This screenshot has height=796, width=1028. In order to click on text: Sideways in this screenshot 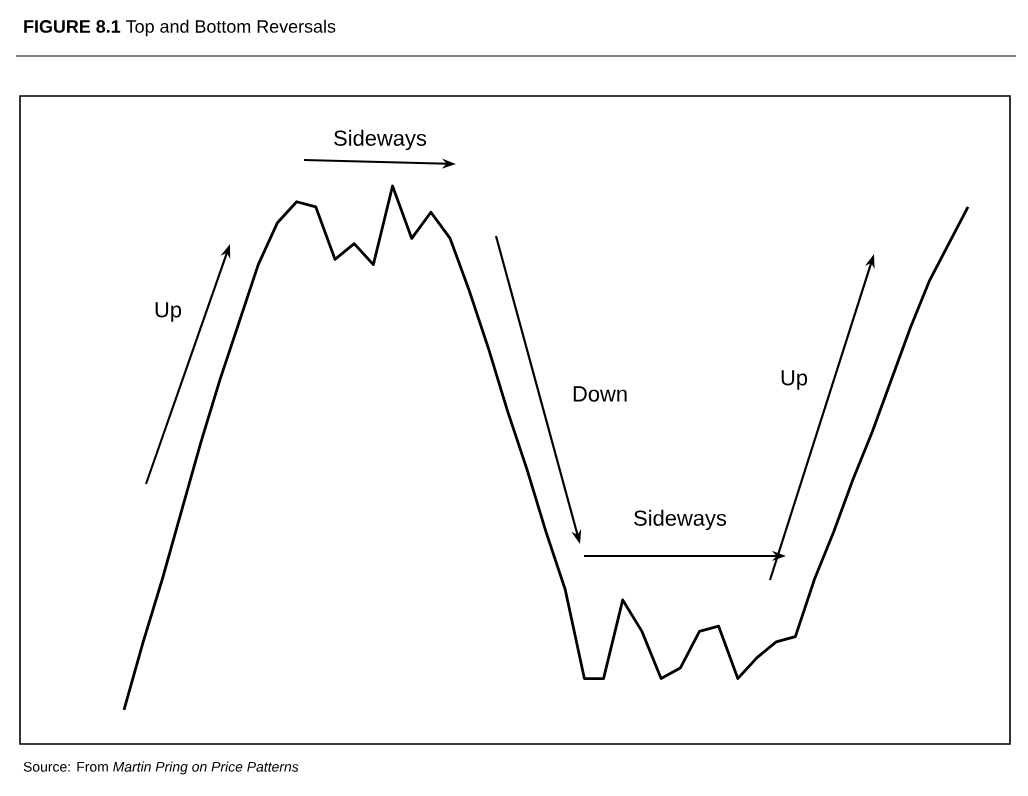, I will do `click(380, 140)`.